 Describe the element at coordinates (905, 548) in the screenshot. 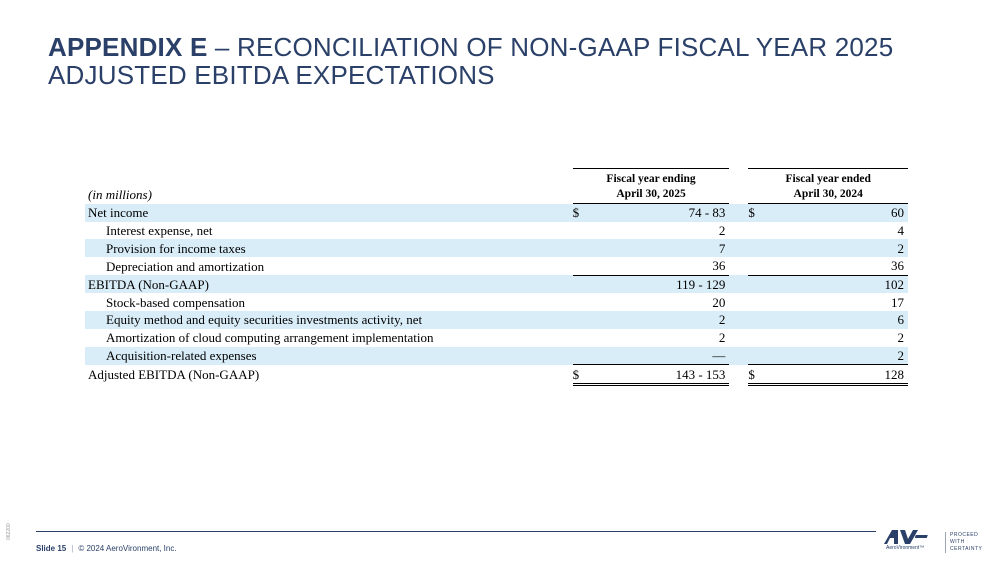

I see `logo-wordmark: AeroVironment™` at that location.